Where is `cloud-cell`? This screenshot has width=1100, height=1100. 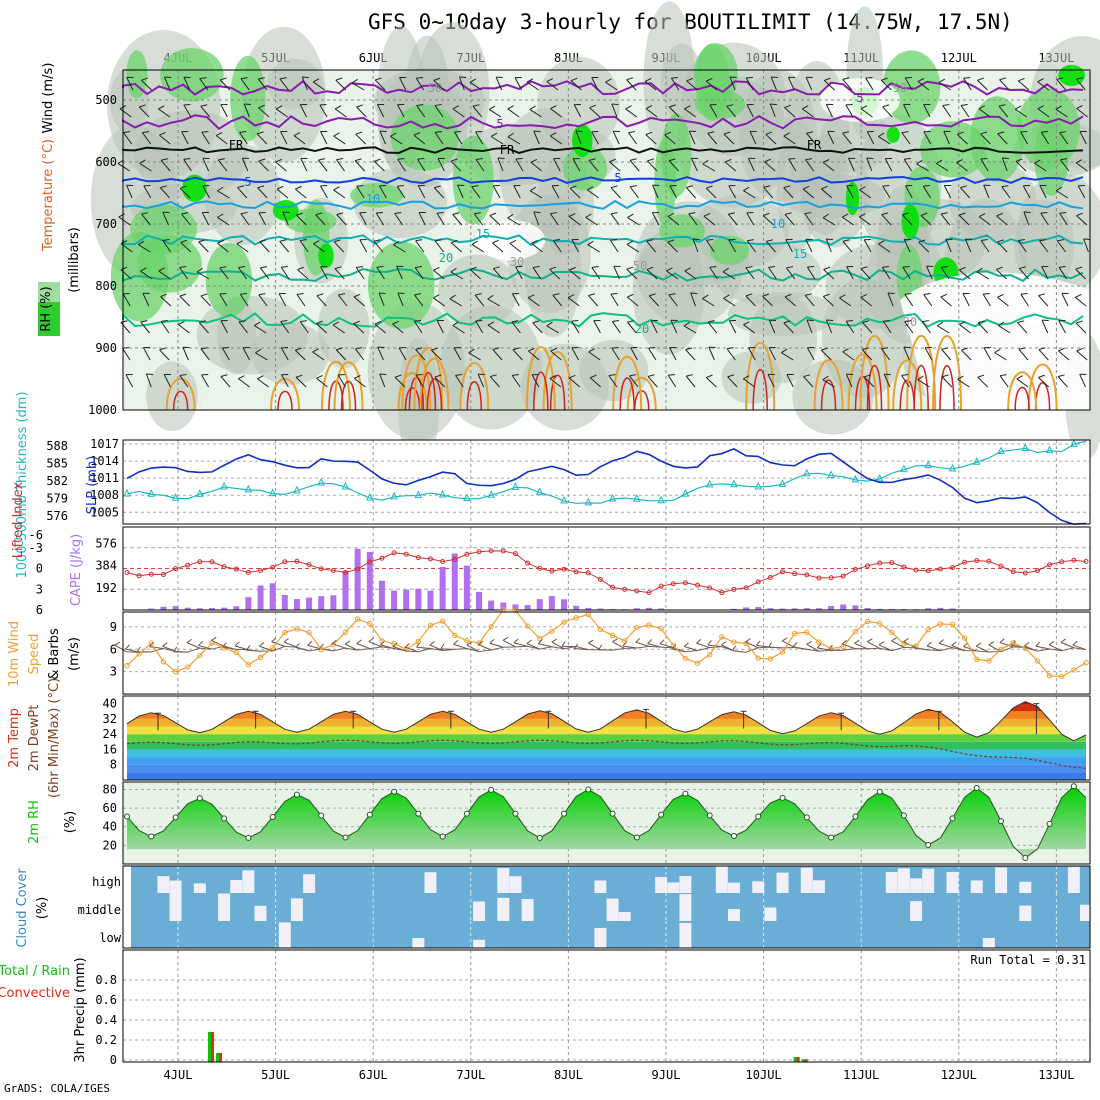
cloud-cell is located at coordinates (685, 935).